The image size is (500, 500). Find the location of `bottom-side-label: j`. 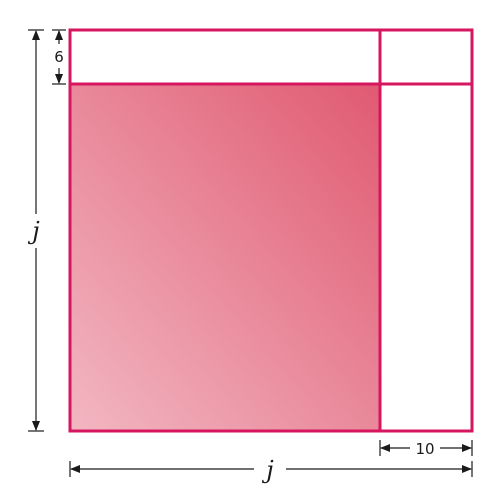

bottom-side-label: j is located at coordinates (267, 470).